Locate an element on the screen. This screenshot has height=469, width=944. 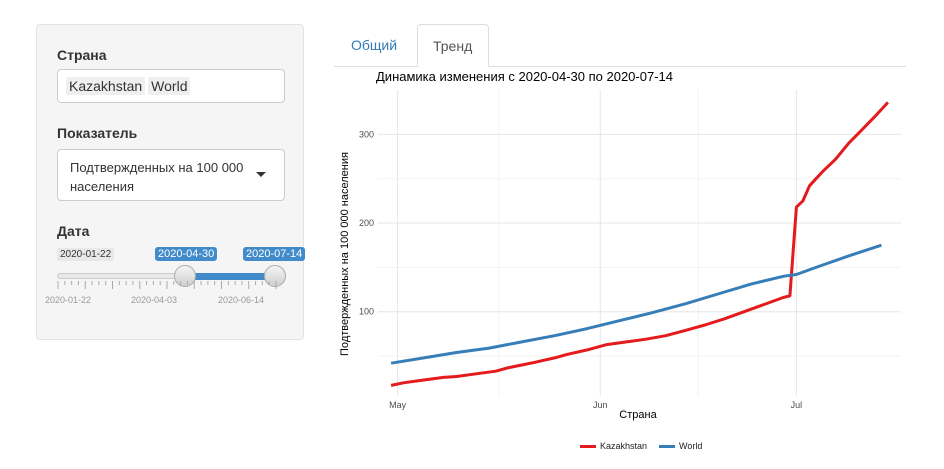
indicator-dropdown: Подтвержденных на 100 000 населения is located at coordinates (171, 175).